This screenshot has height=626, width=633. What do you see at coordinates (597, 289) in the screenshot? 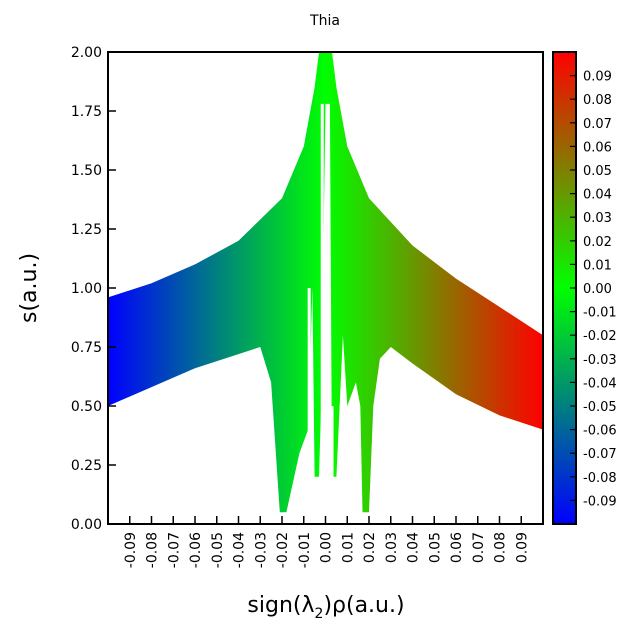
I see `colorbar-tick-label: 0.00` at bounding box center [597, 289].